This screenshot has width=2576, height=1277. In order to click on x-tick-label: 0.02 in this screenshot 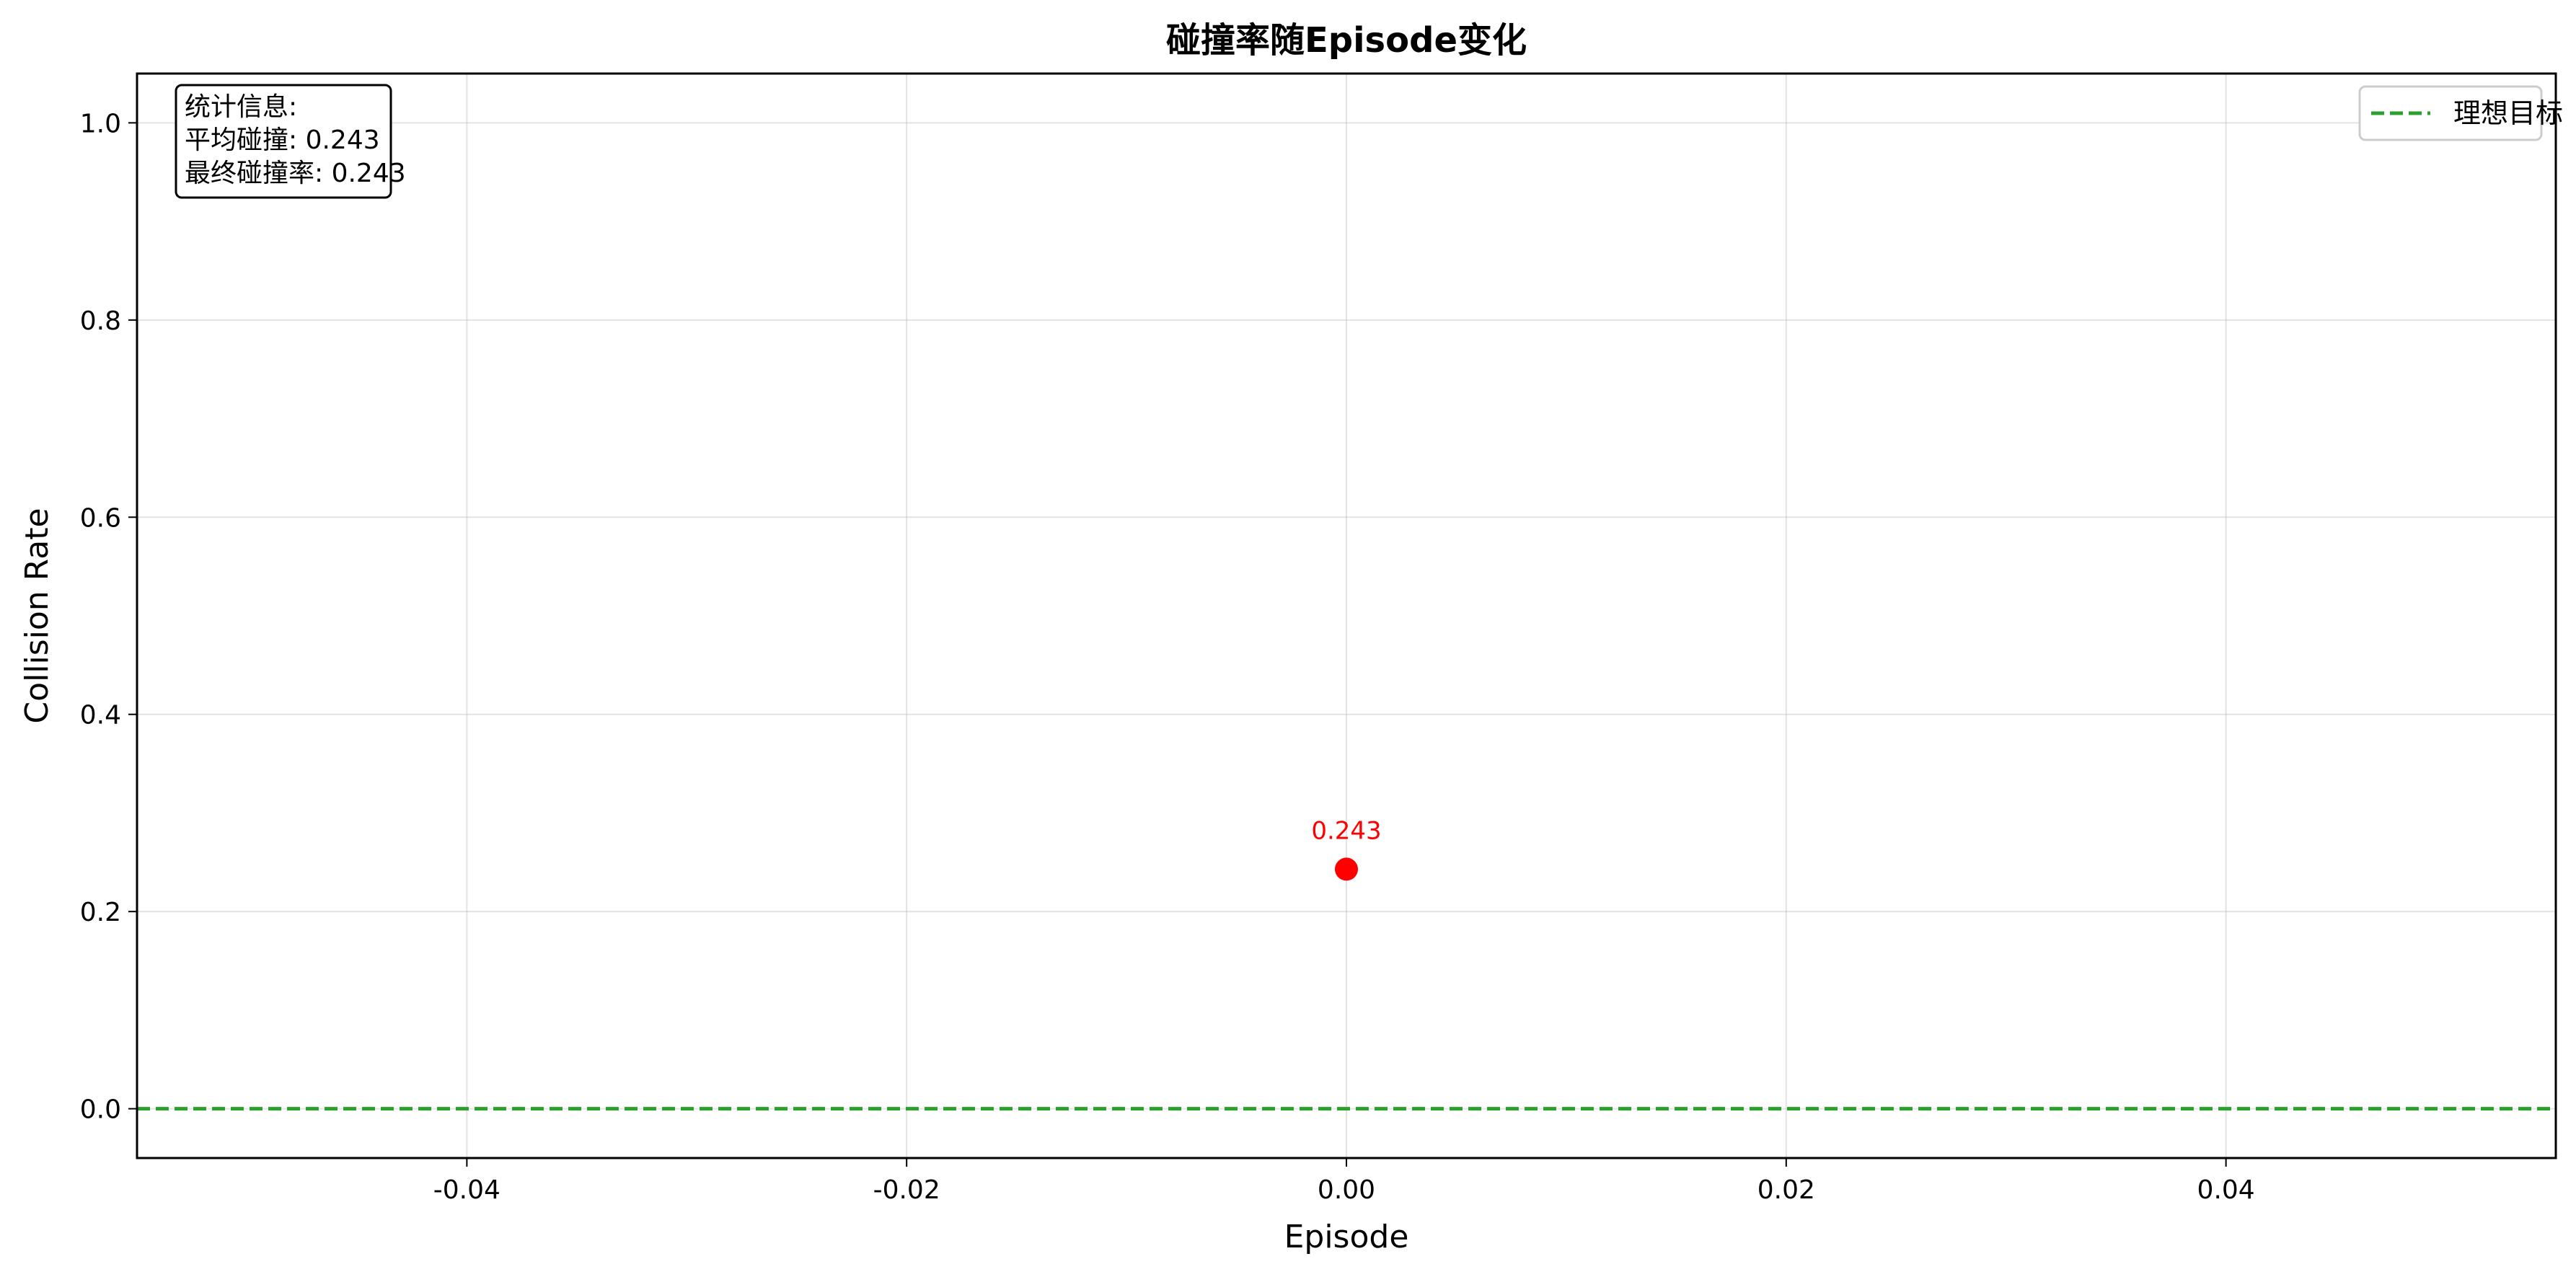, I will do `click(1786, 1190)`.